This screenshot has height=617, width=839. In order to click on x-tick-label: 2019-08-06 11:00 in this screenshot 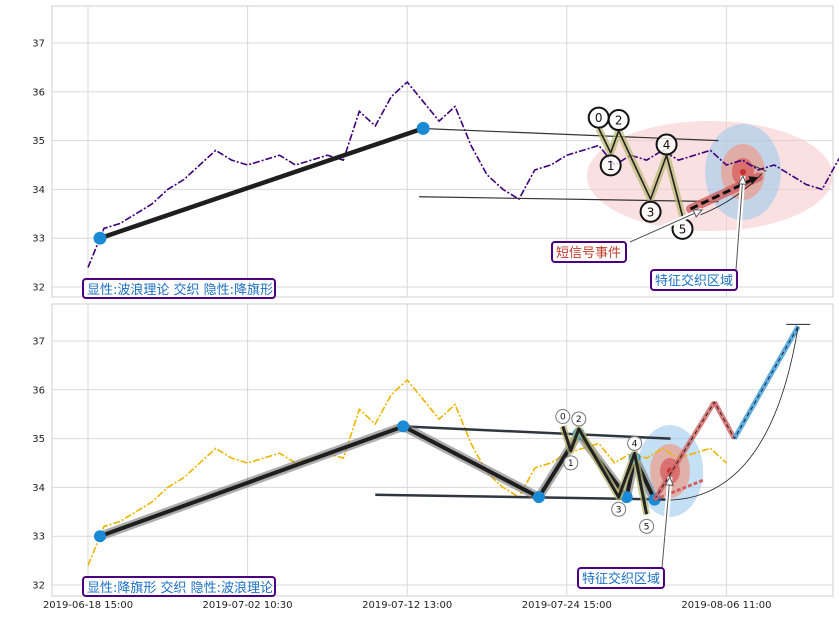, I will do `click(726, 605)`.